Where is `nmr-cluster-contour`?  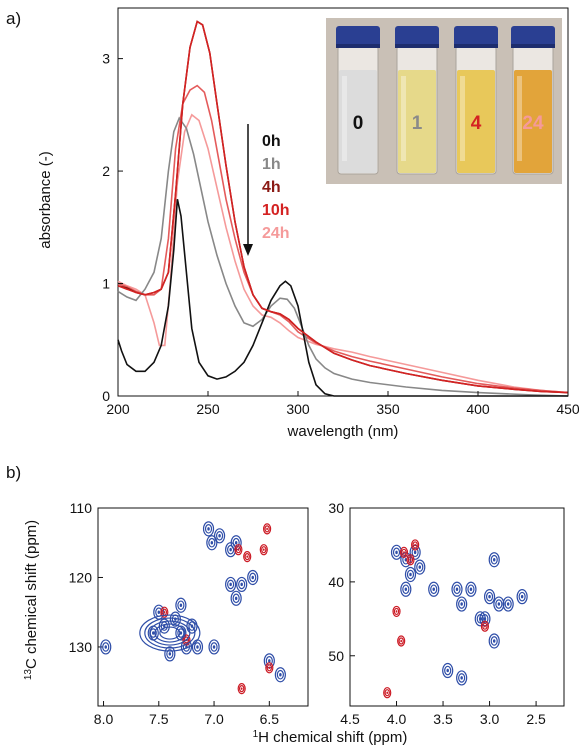
nmr-cluster-contour is located at coordinates (170, 633).